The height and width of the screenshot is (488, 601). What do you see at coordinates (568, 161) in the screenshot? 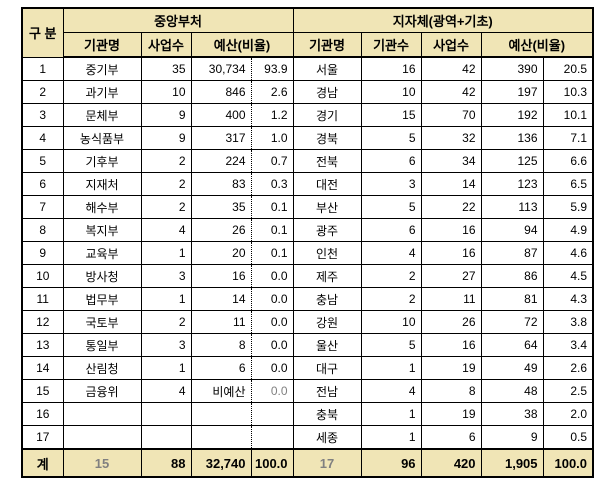
I see `cell-region-ratio: 6.6` at bounding box center [568, 161].